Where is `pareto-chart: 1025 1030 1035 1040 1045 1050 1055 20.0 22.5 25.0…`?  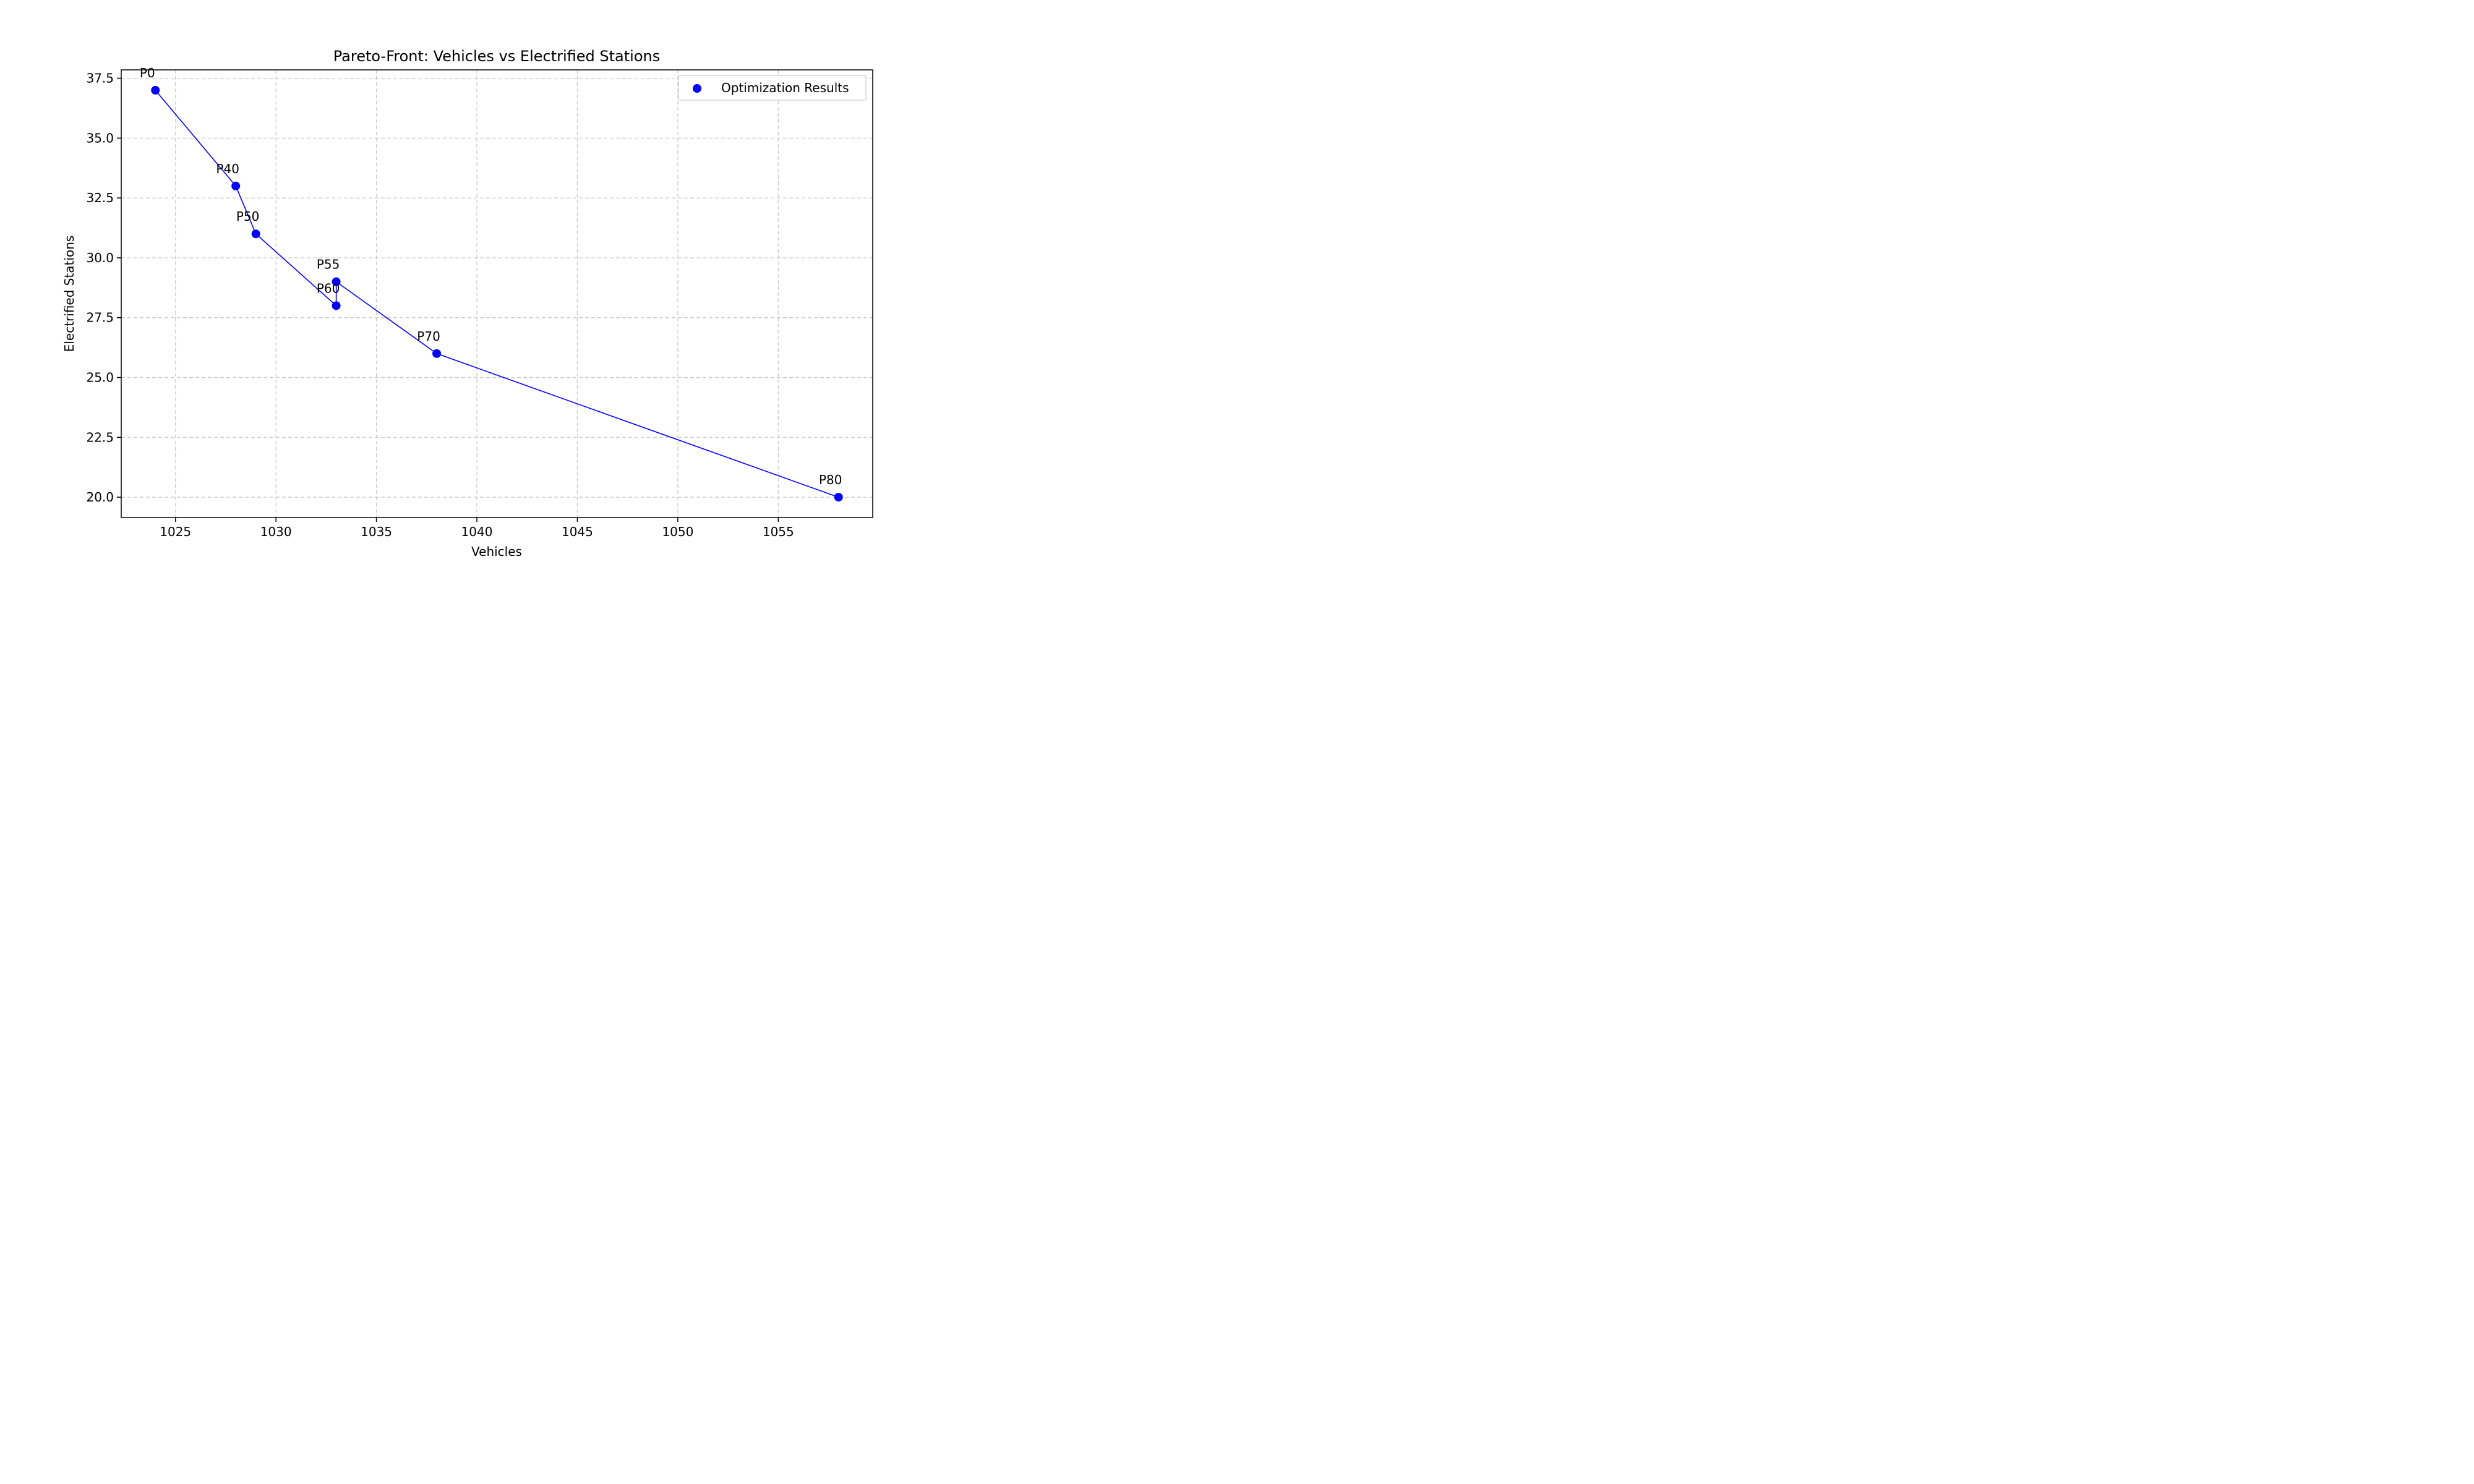 pareto-chart: 1025 1030 1035 1040 1045 1050 1055 20.0 22.5 25.0… is located at coordinates (468, 303).